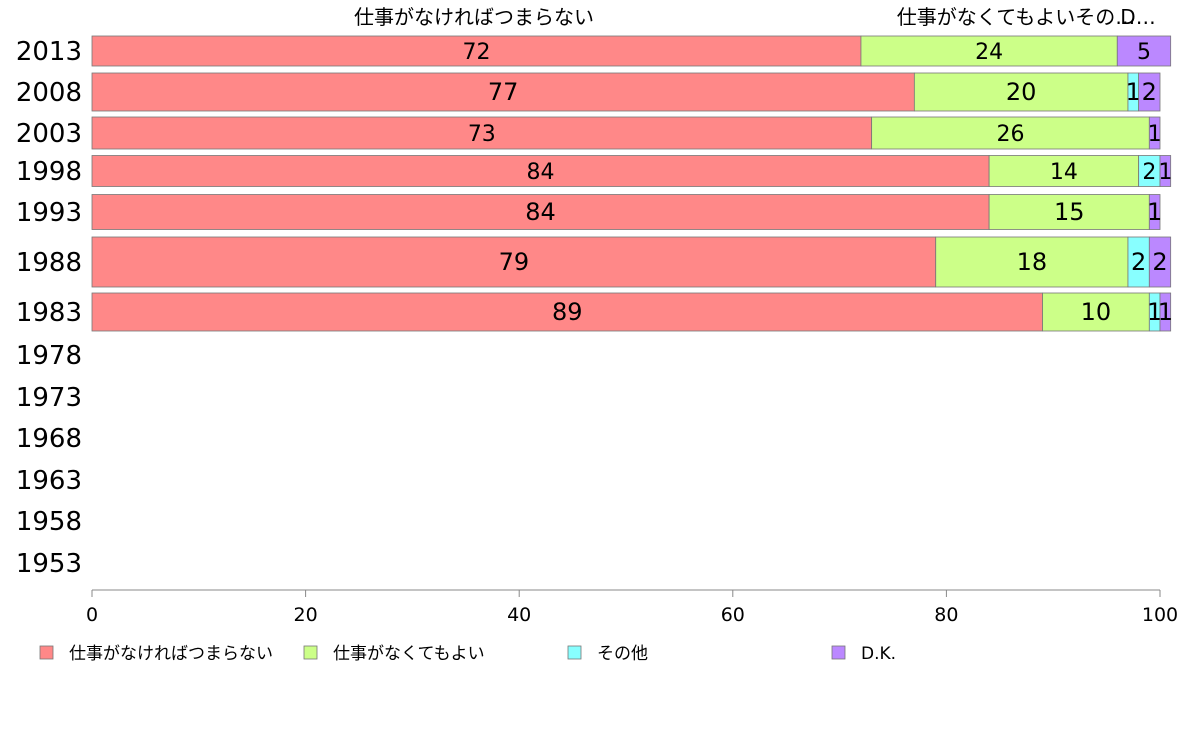 The image size is (1188, 736). What do you see at coordinates (49, 564) in the screenshot?
I see `y-tick-label: 1953` at bounding box center [49, 564].